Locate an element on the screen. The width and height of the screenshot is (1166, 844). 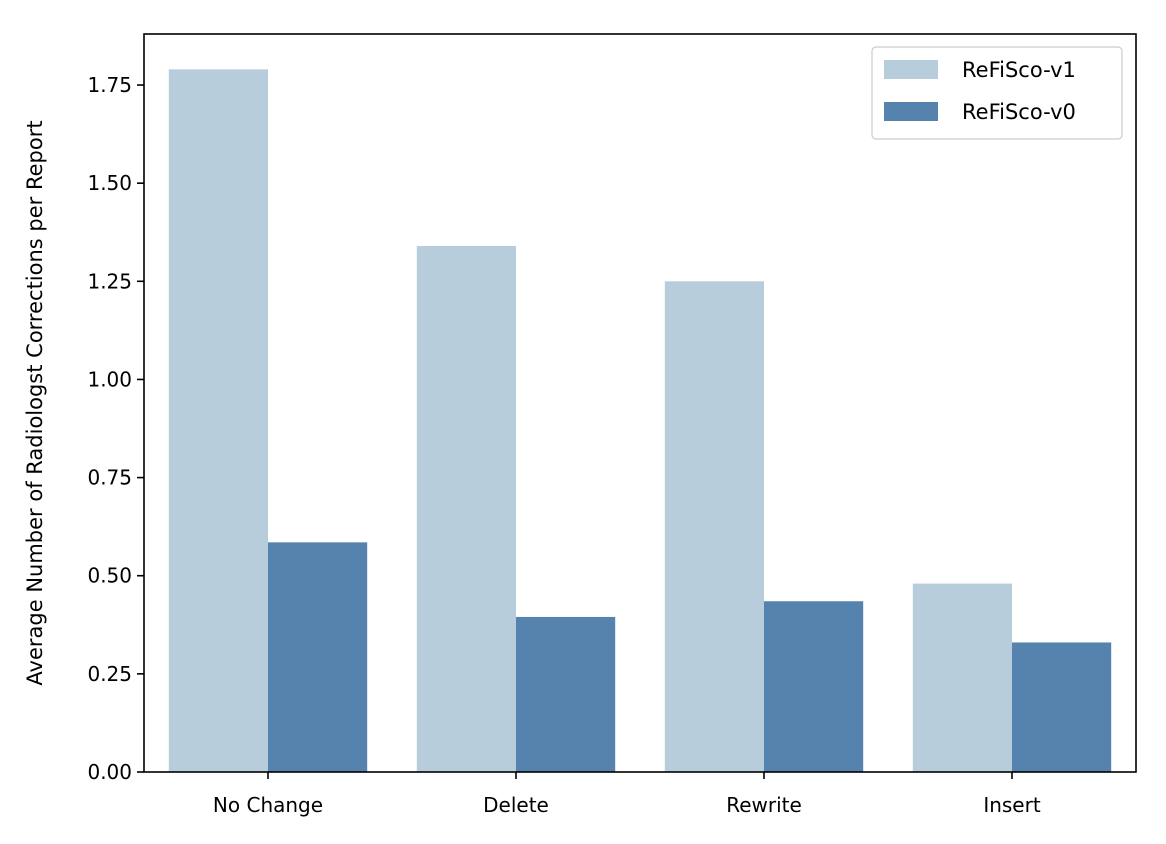
x-axis: No Change Delete Rewrite Insert is located at coordinates (627, 794).